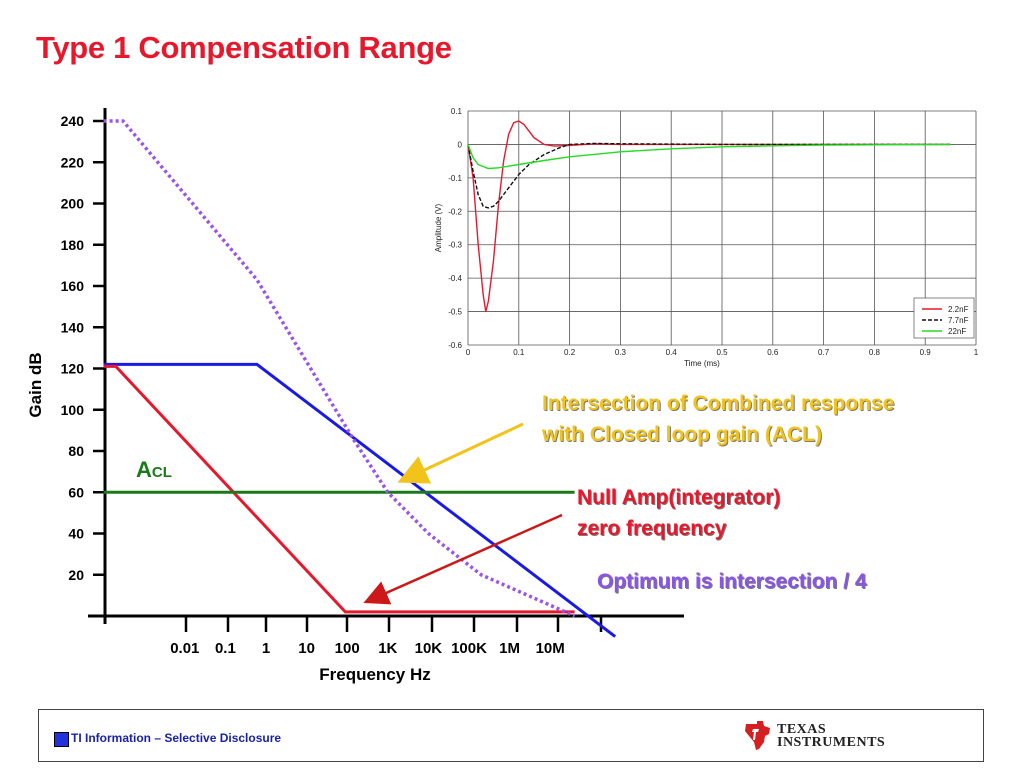 Image resolution: width=1024 pixels, height=768 pixels. Describe the element at coordinates (73, 245) in the screenshot. I see `y-tick-label: 180` at that location.